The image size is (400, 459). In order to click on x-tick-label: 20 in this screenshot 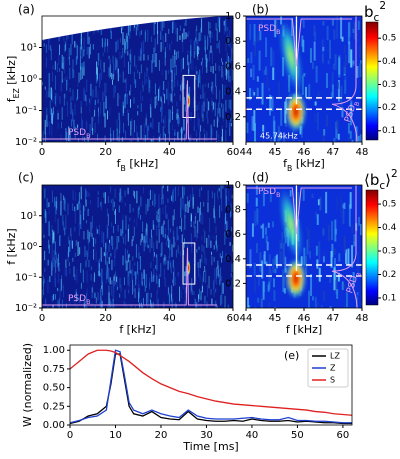, I will do `click(105, 152)`.